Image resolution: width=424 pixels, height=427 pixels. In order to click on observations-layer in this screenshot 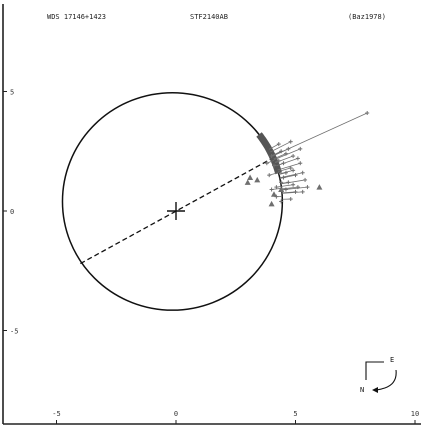, I will do `click(307, 159)`.